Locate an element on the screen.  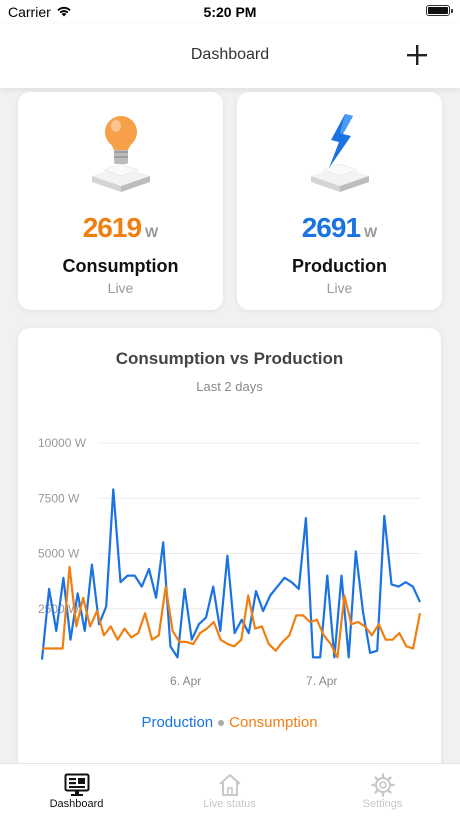
home-icon is located at coordinates (230, 785).